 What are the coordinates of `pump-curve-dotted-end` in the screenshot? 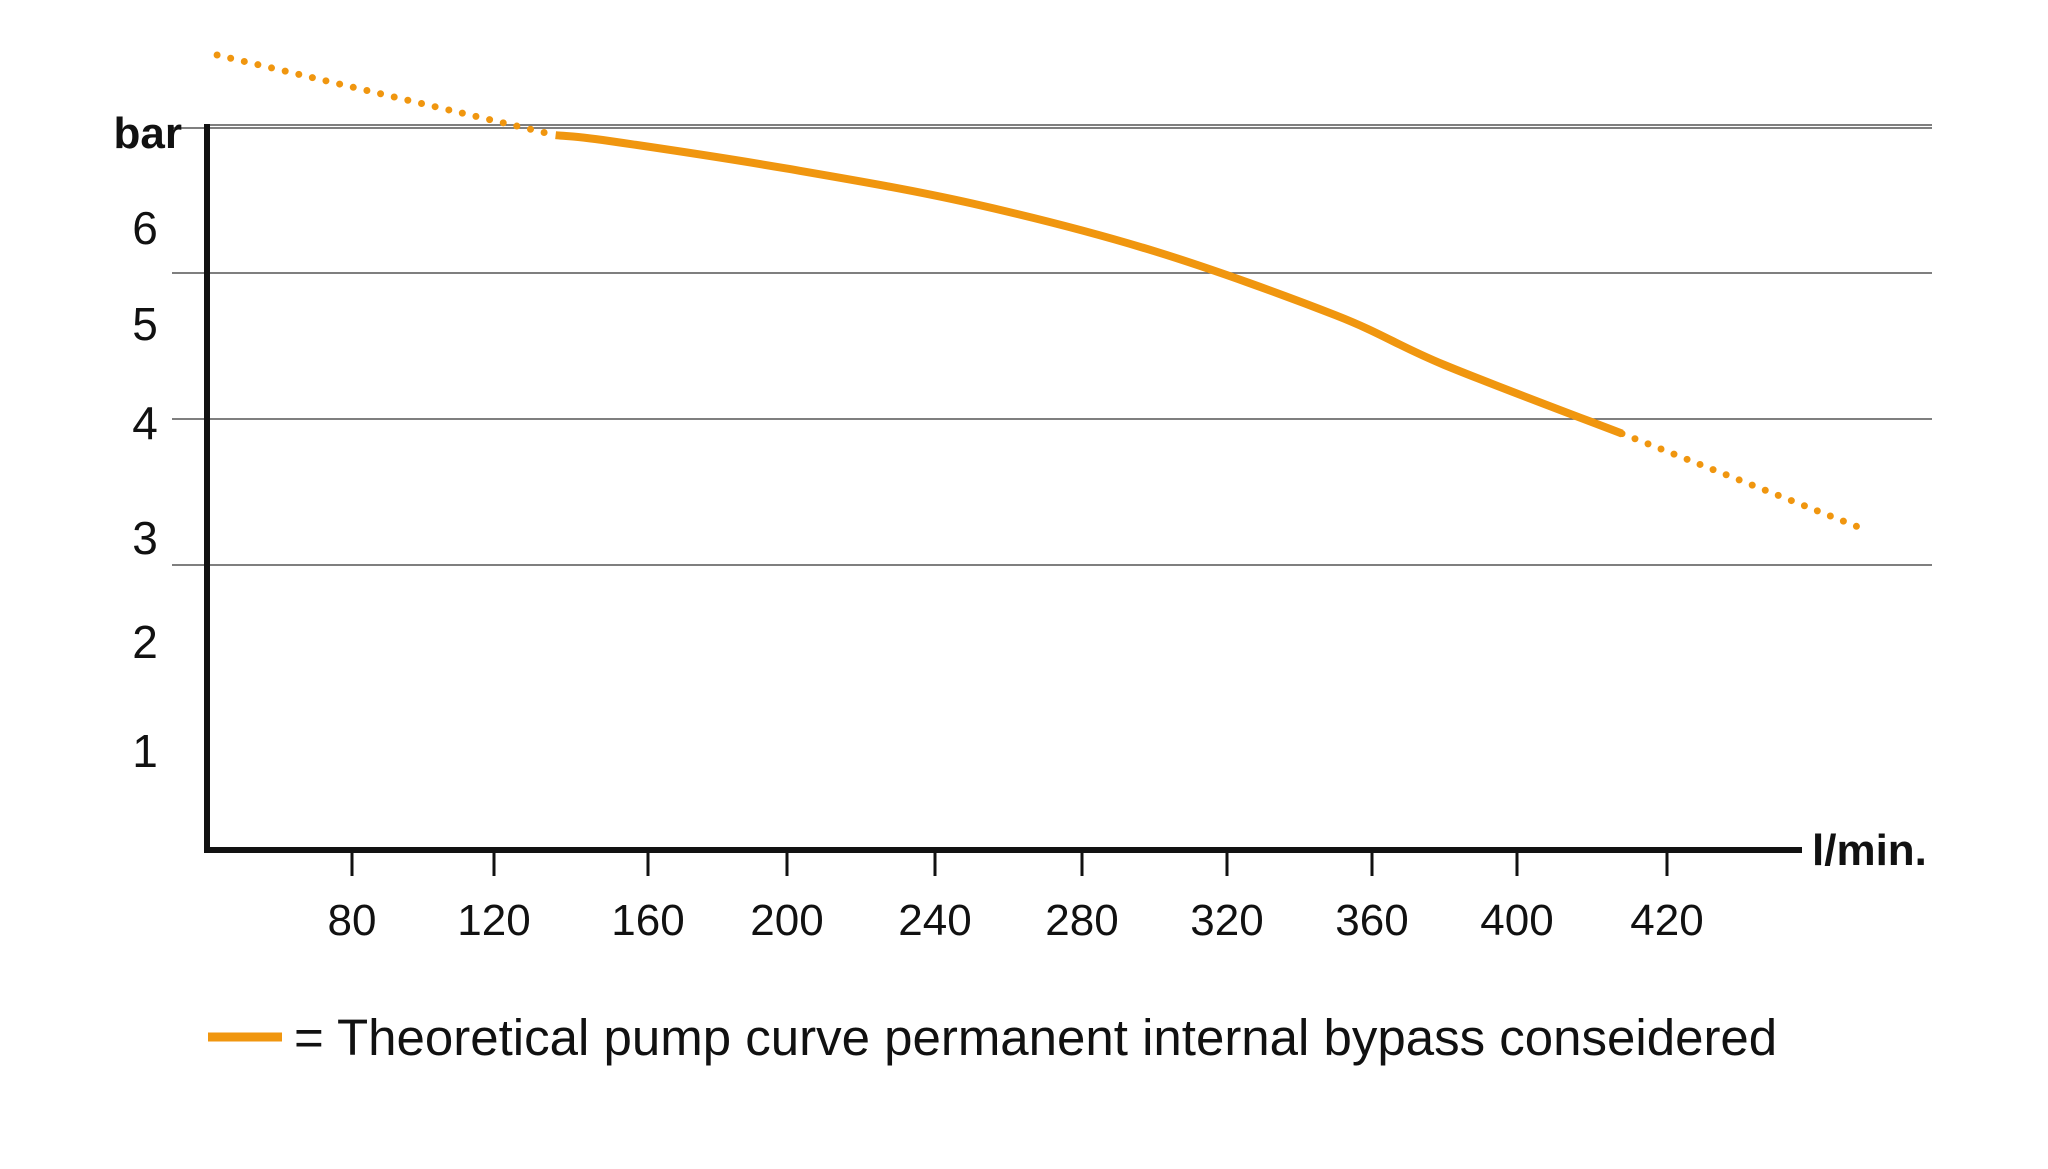 It's located at (1742, 481).